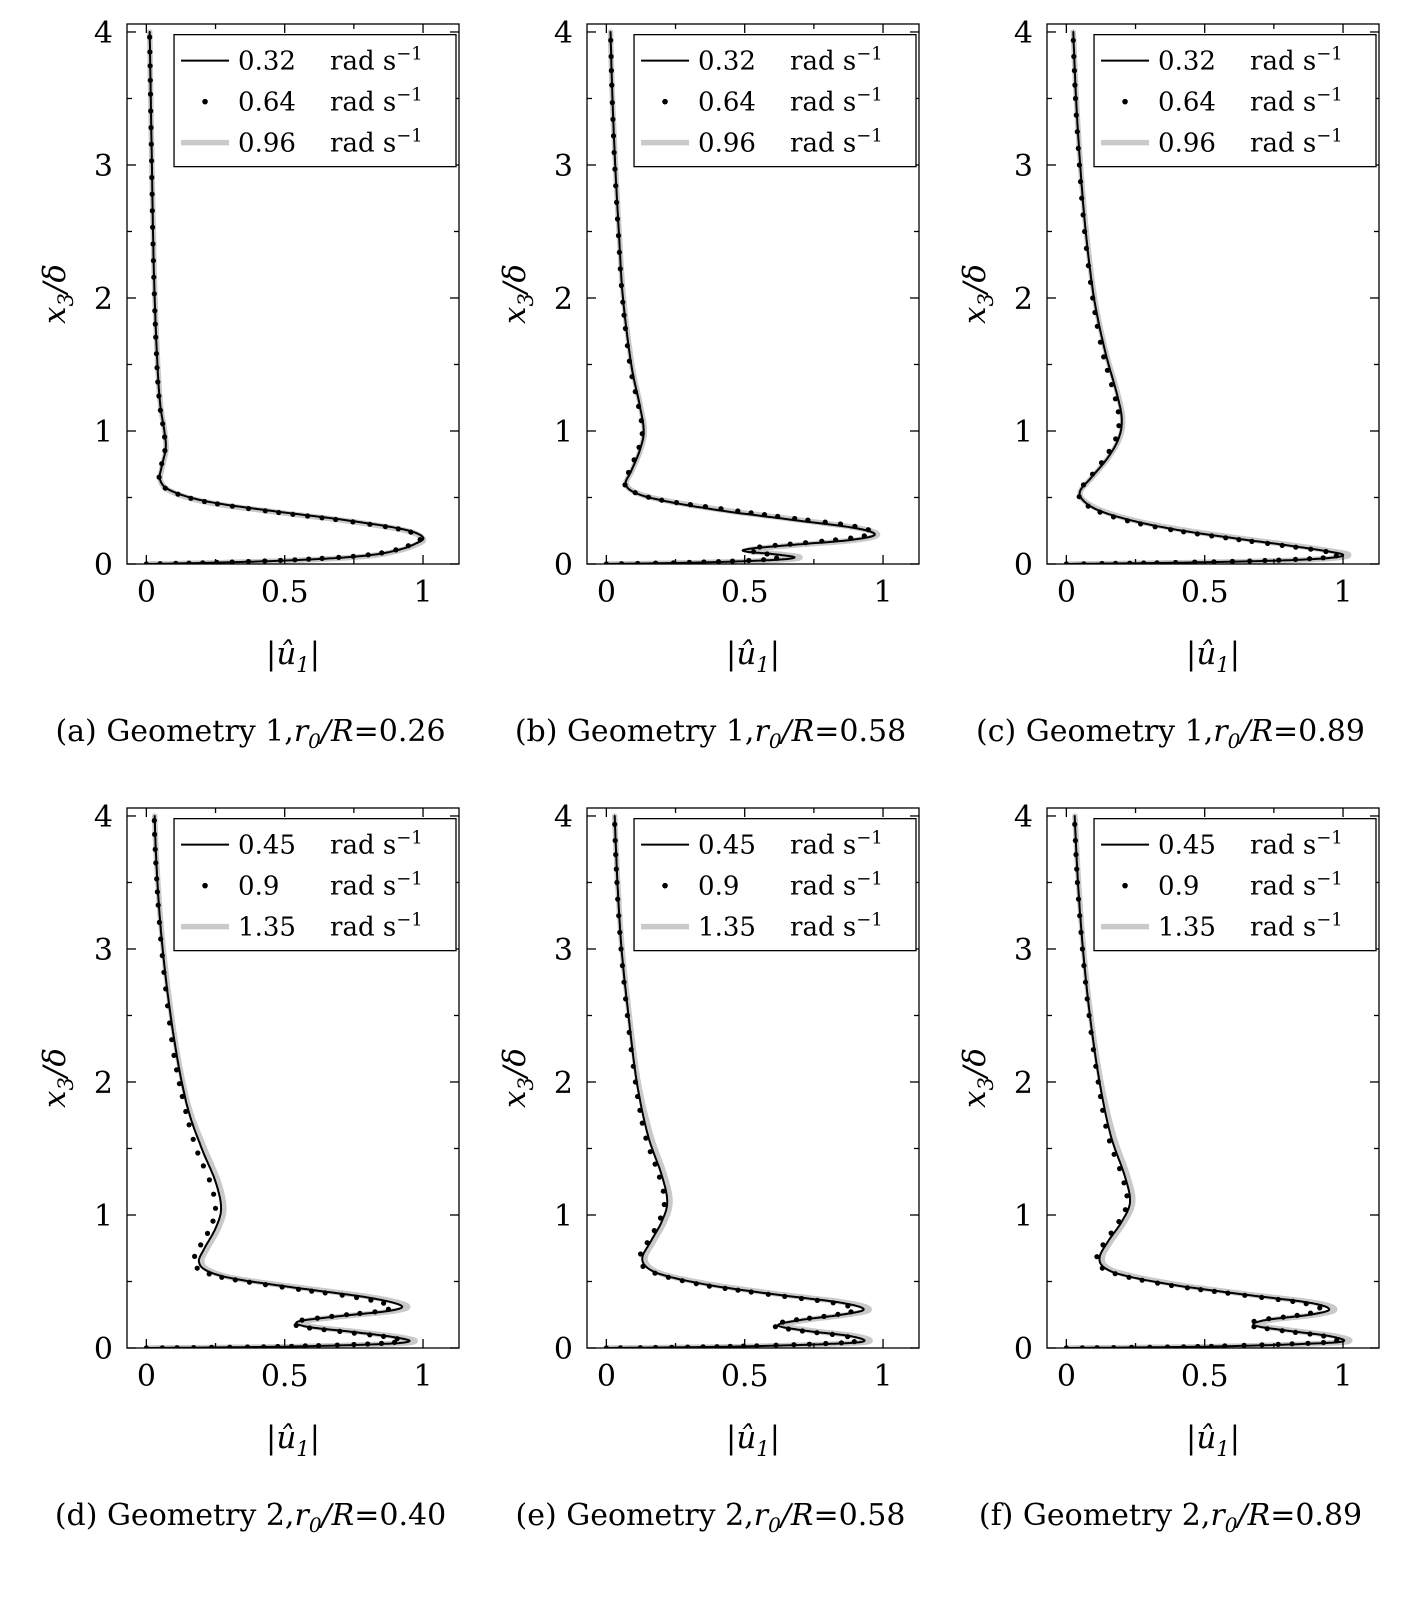 The width and height of the screenshot is (1421, 1622). Describe the element at coordinates (1022, 1349) in the screenshot. I see `y-tick-label: 0` at that location.